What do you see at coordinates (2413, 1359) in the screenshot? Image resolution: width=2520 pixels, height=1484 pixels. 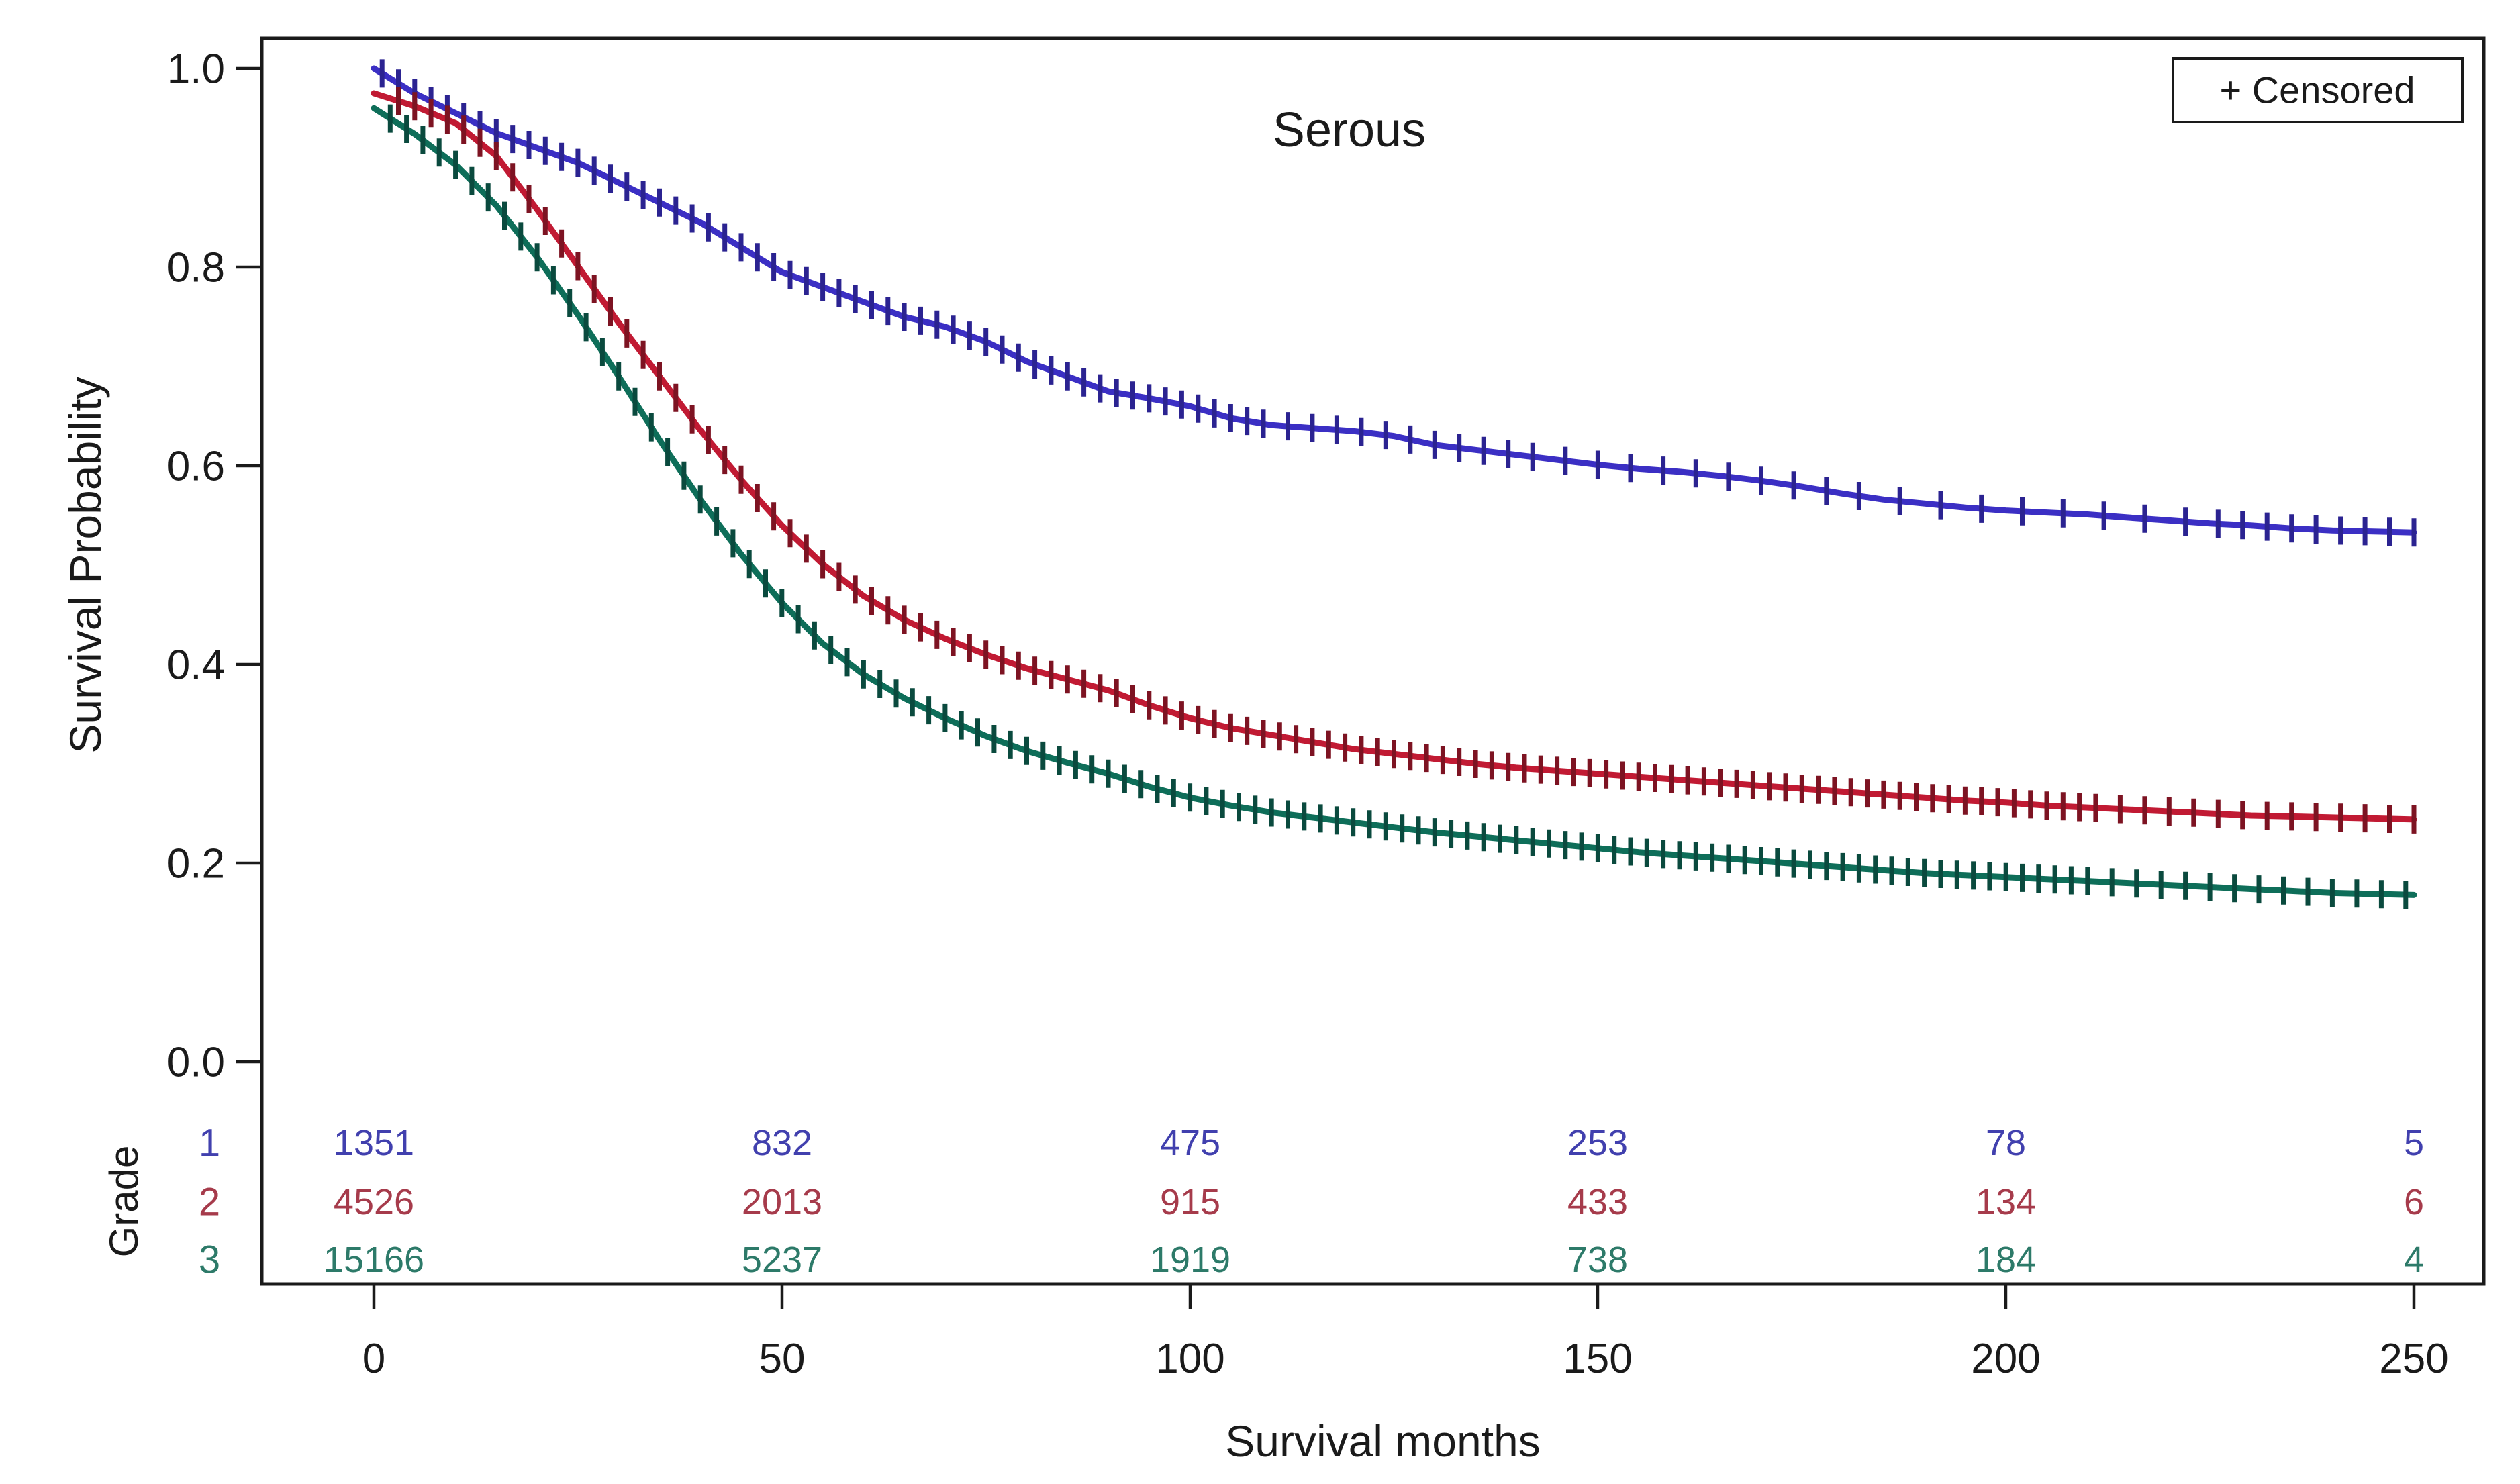 I see `x-tick-label: 250` at bounding box center [2413, 1359].